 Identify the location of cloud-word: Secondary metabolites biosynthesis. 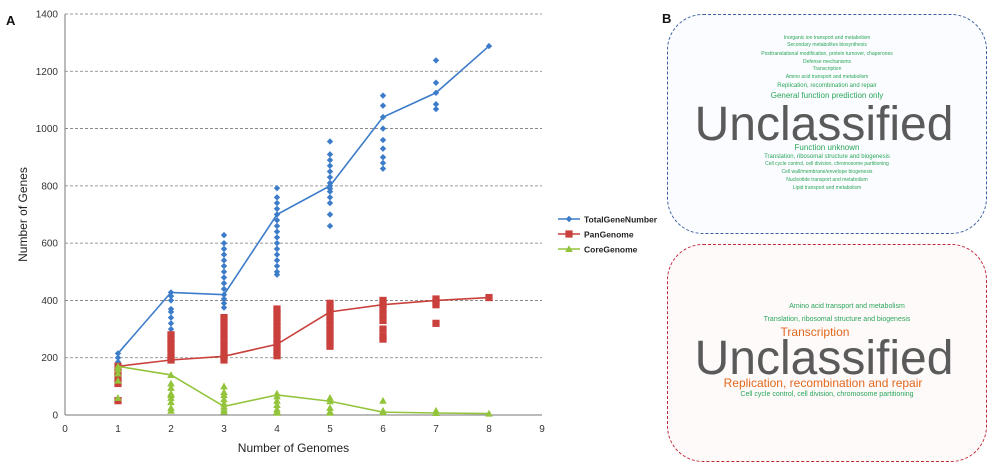
(827, 45).